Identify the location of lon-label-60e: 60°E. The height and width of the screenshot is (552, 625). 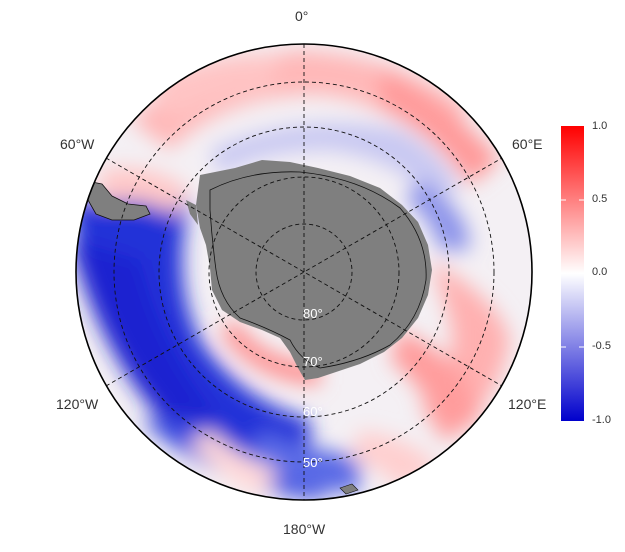
(527, 144).